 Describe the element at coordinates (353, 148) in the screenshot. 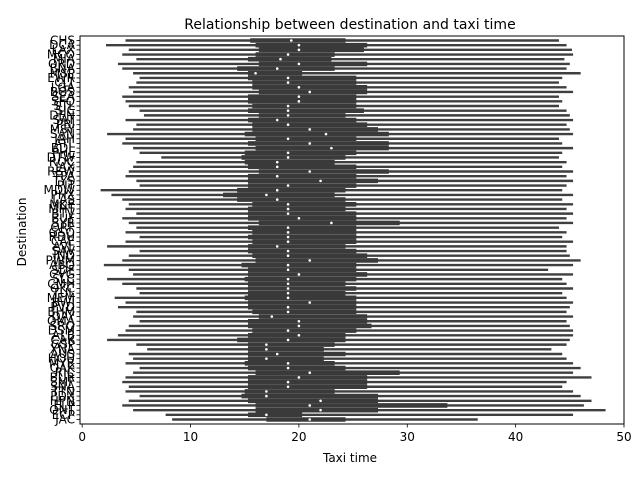

I see `violin-bdl` at that location.